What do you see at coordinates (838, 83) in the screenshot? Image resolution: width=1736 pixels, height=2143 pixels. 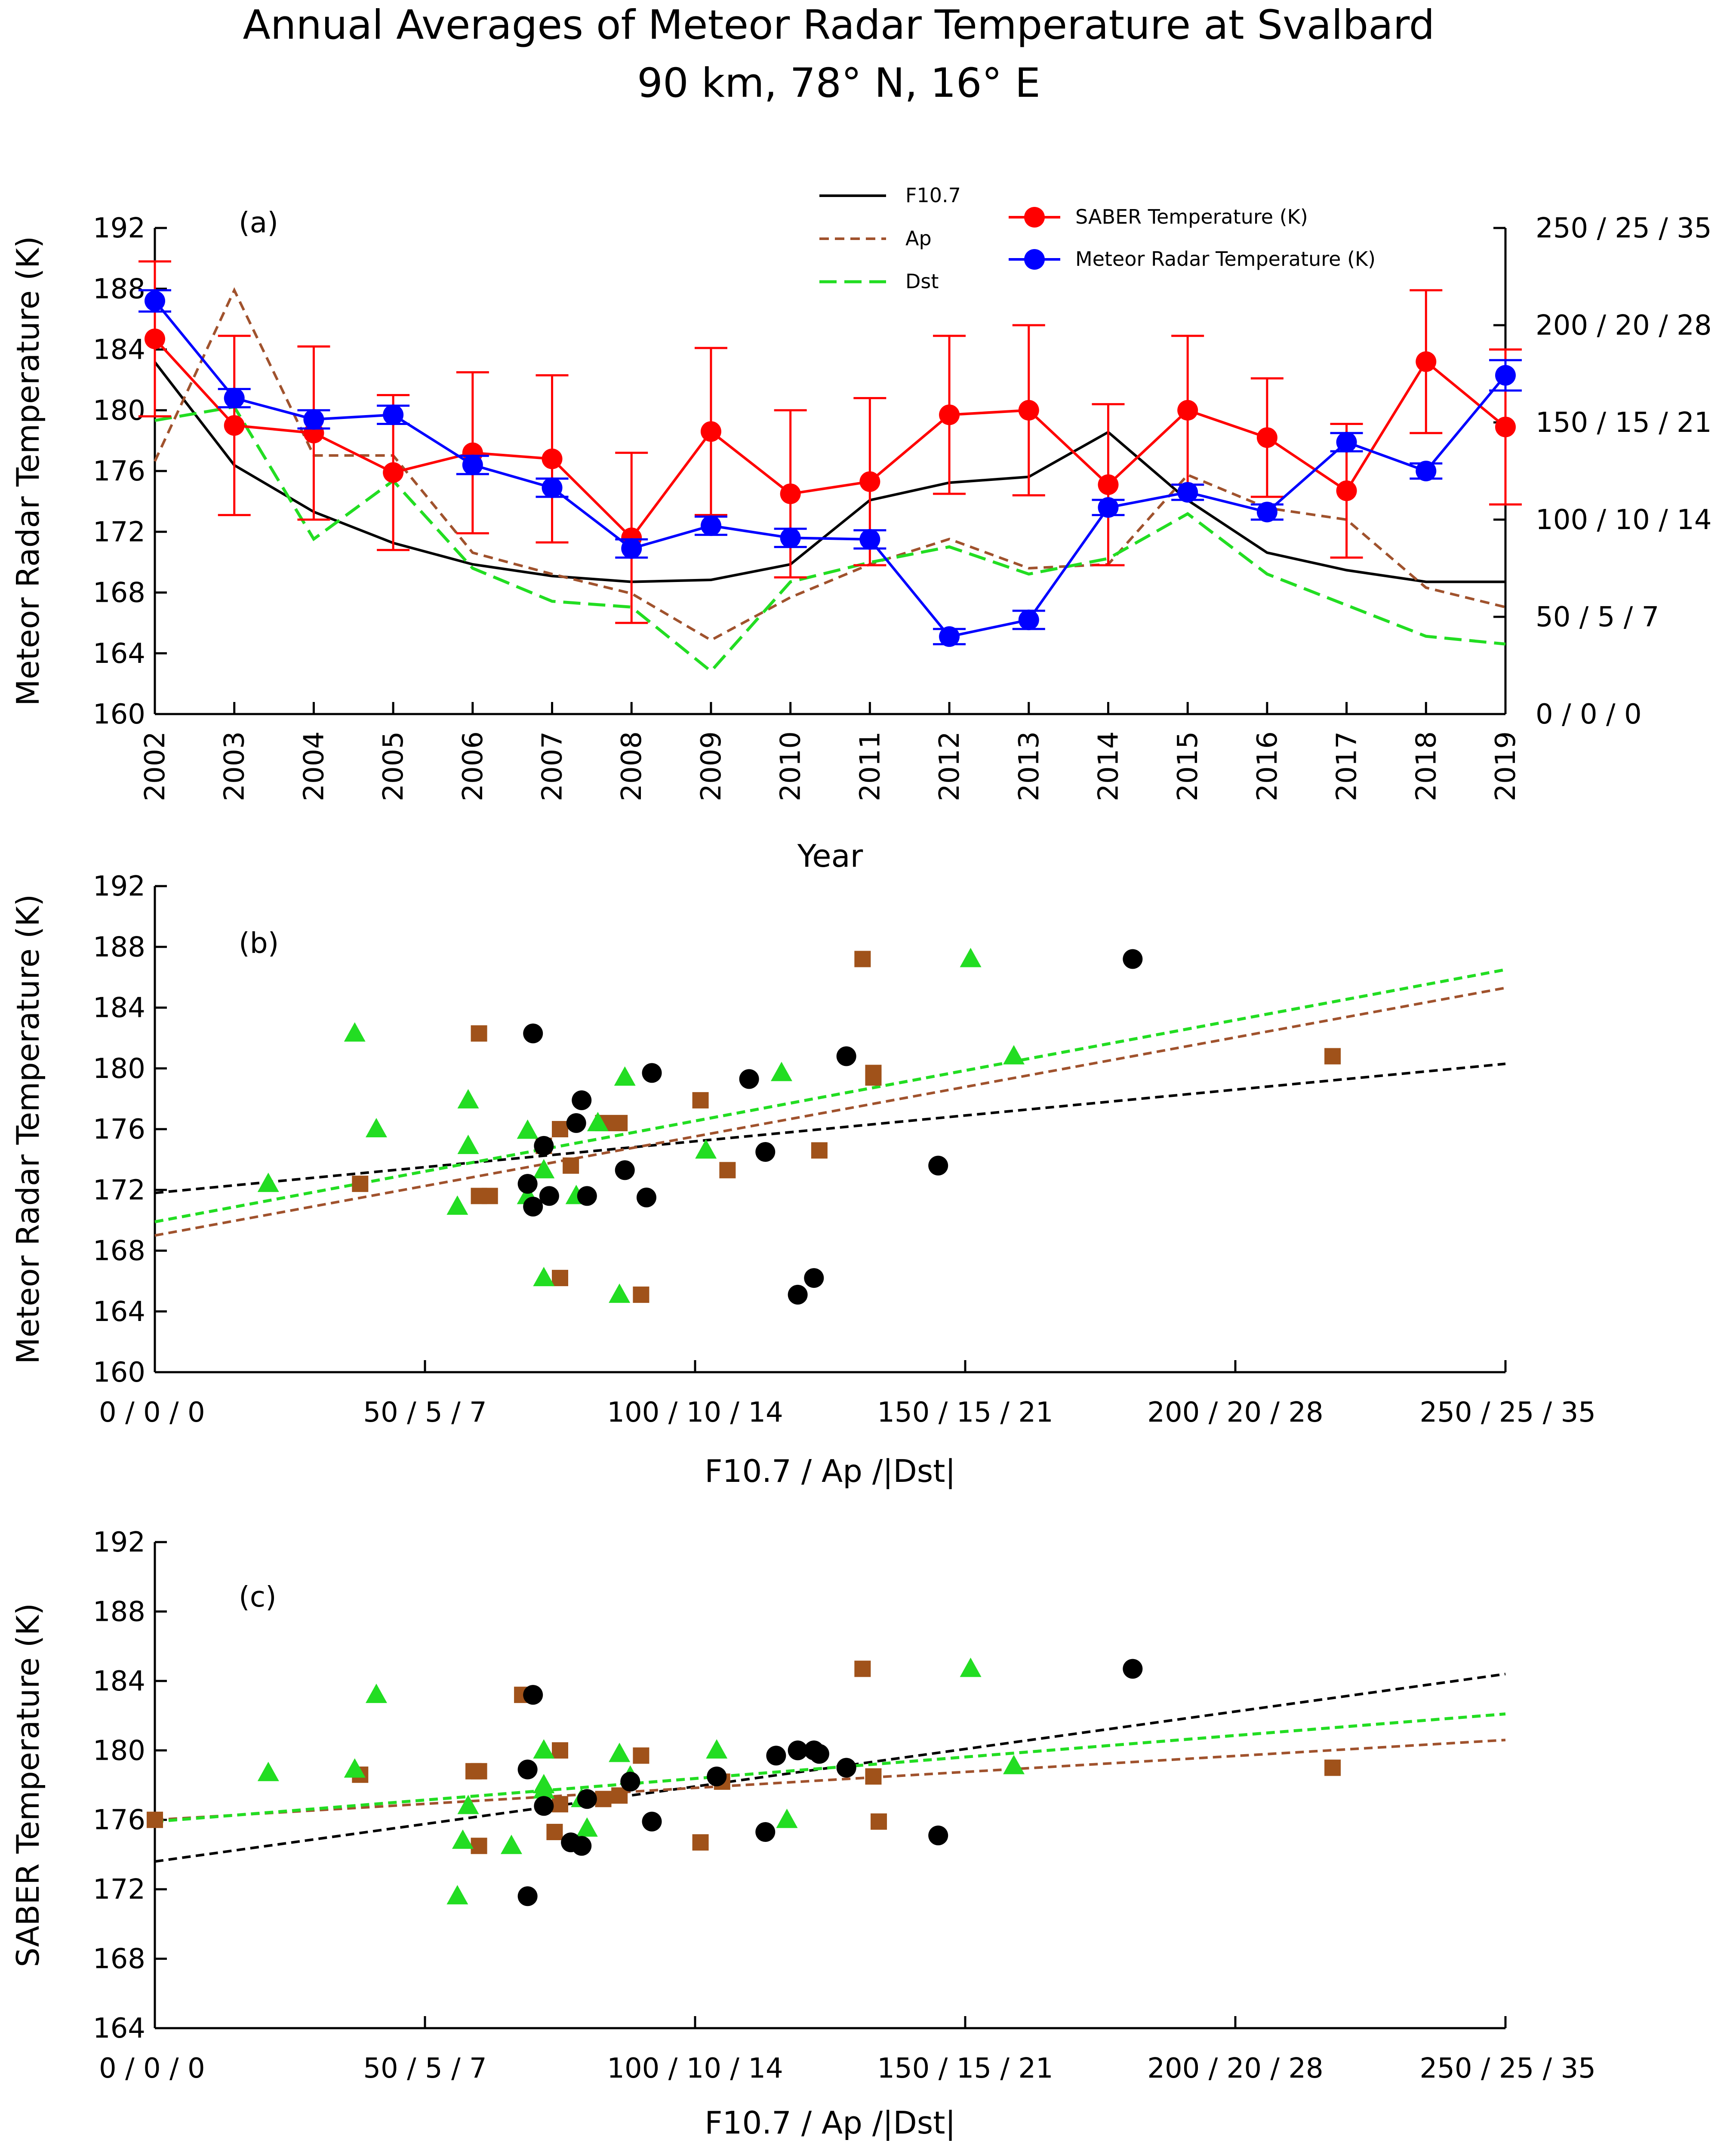 I see `figure-title-line2: 90 km, 78° N, 16° E` at bounding box center [838, 83].